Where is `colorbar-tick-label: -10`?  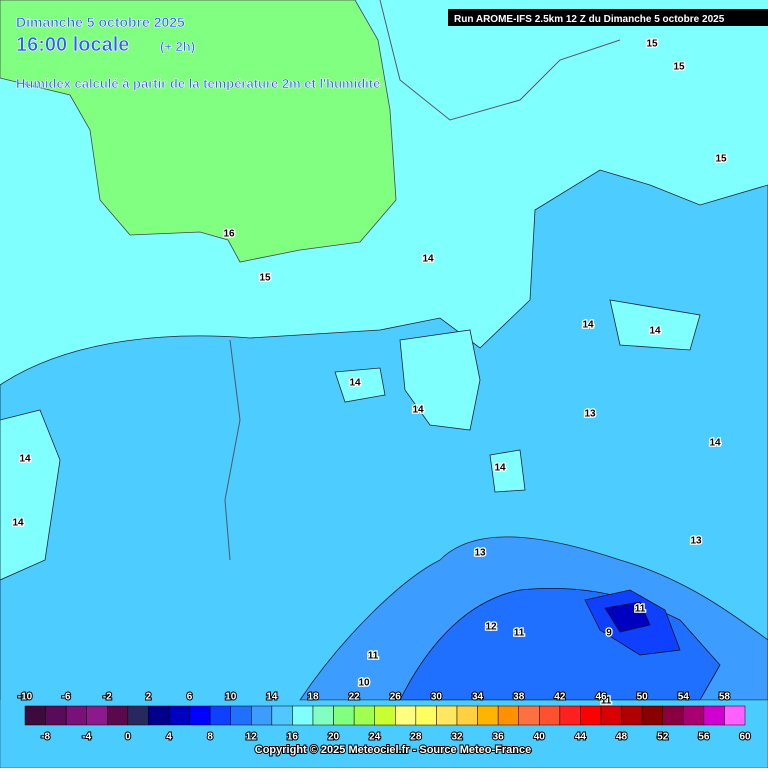 colorbar-tick-label: -10 is located at coordinates (25, 697).